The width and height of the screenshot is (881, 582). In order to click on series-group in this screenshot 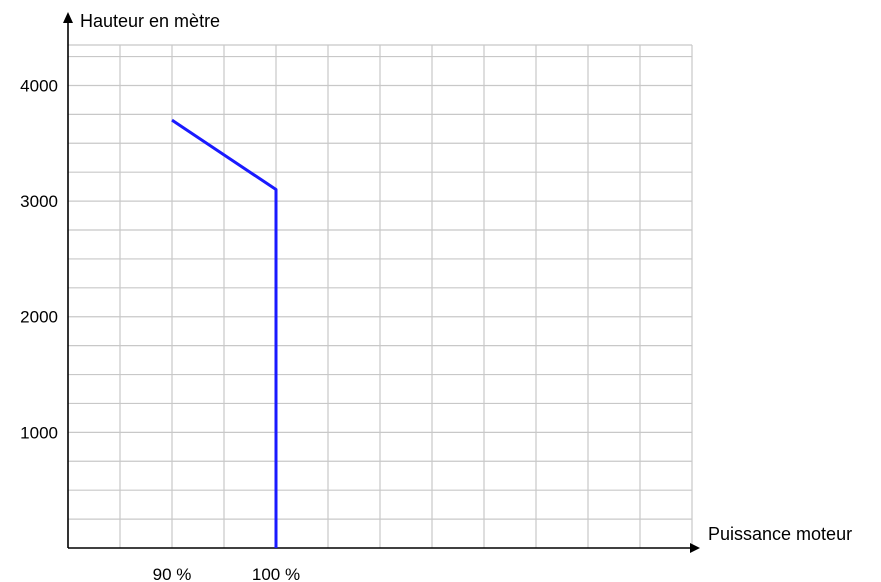, I will do `click(224, 333)`.